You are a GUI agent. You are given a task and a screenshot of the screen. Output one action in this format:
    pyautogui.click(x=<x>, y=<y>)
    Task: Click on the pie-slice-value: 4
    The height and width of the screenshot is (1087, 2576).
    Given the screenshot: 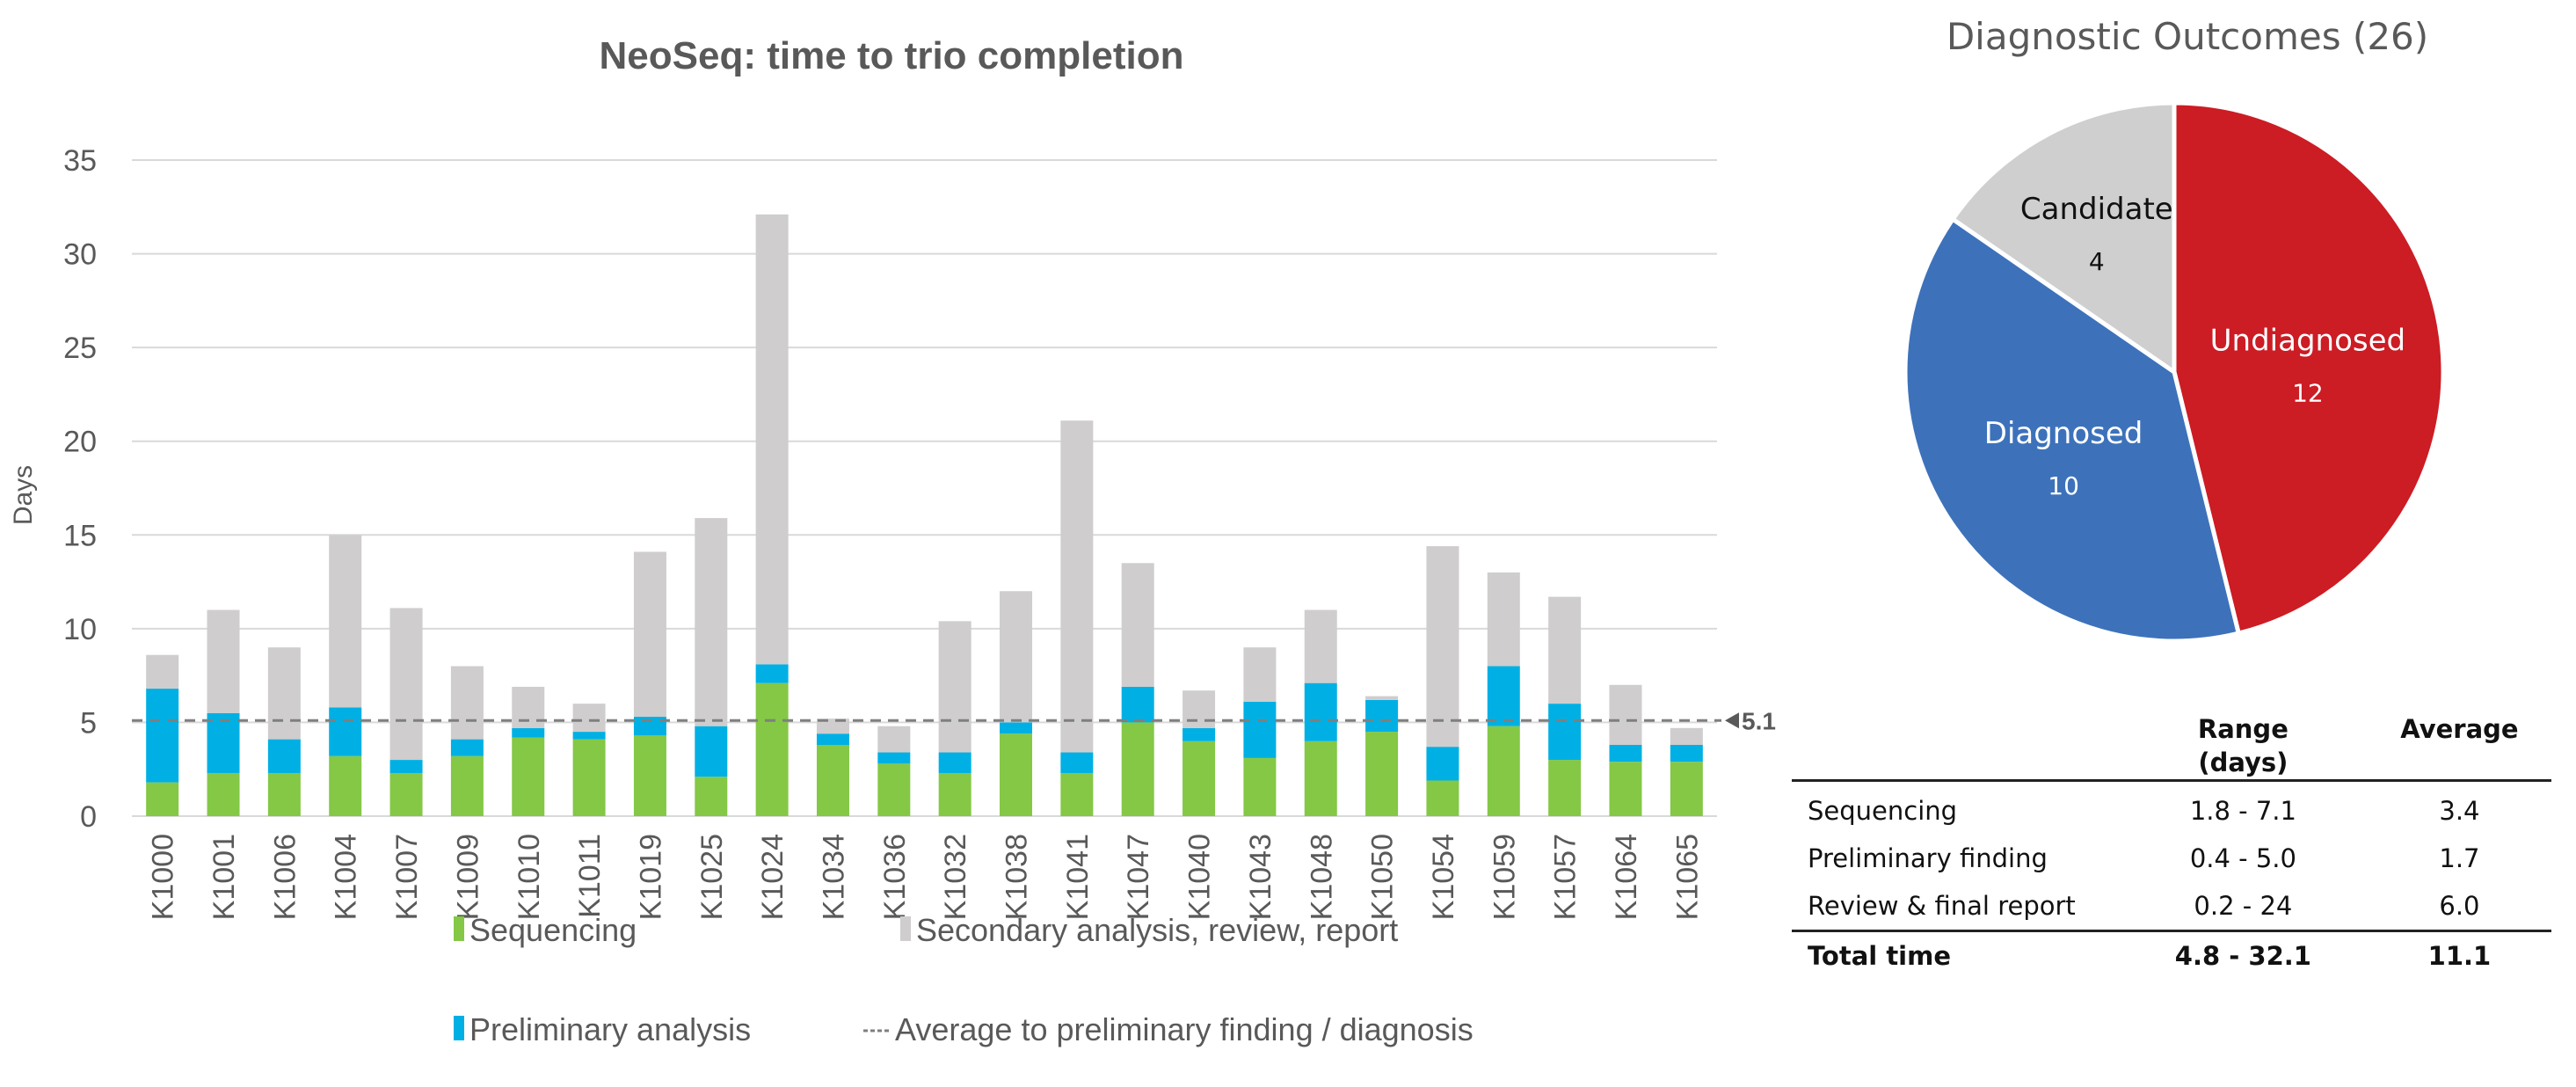 What is the action you would take?
    pyautogui.click(x=2097, y=261)
    